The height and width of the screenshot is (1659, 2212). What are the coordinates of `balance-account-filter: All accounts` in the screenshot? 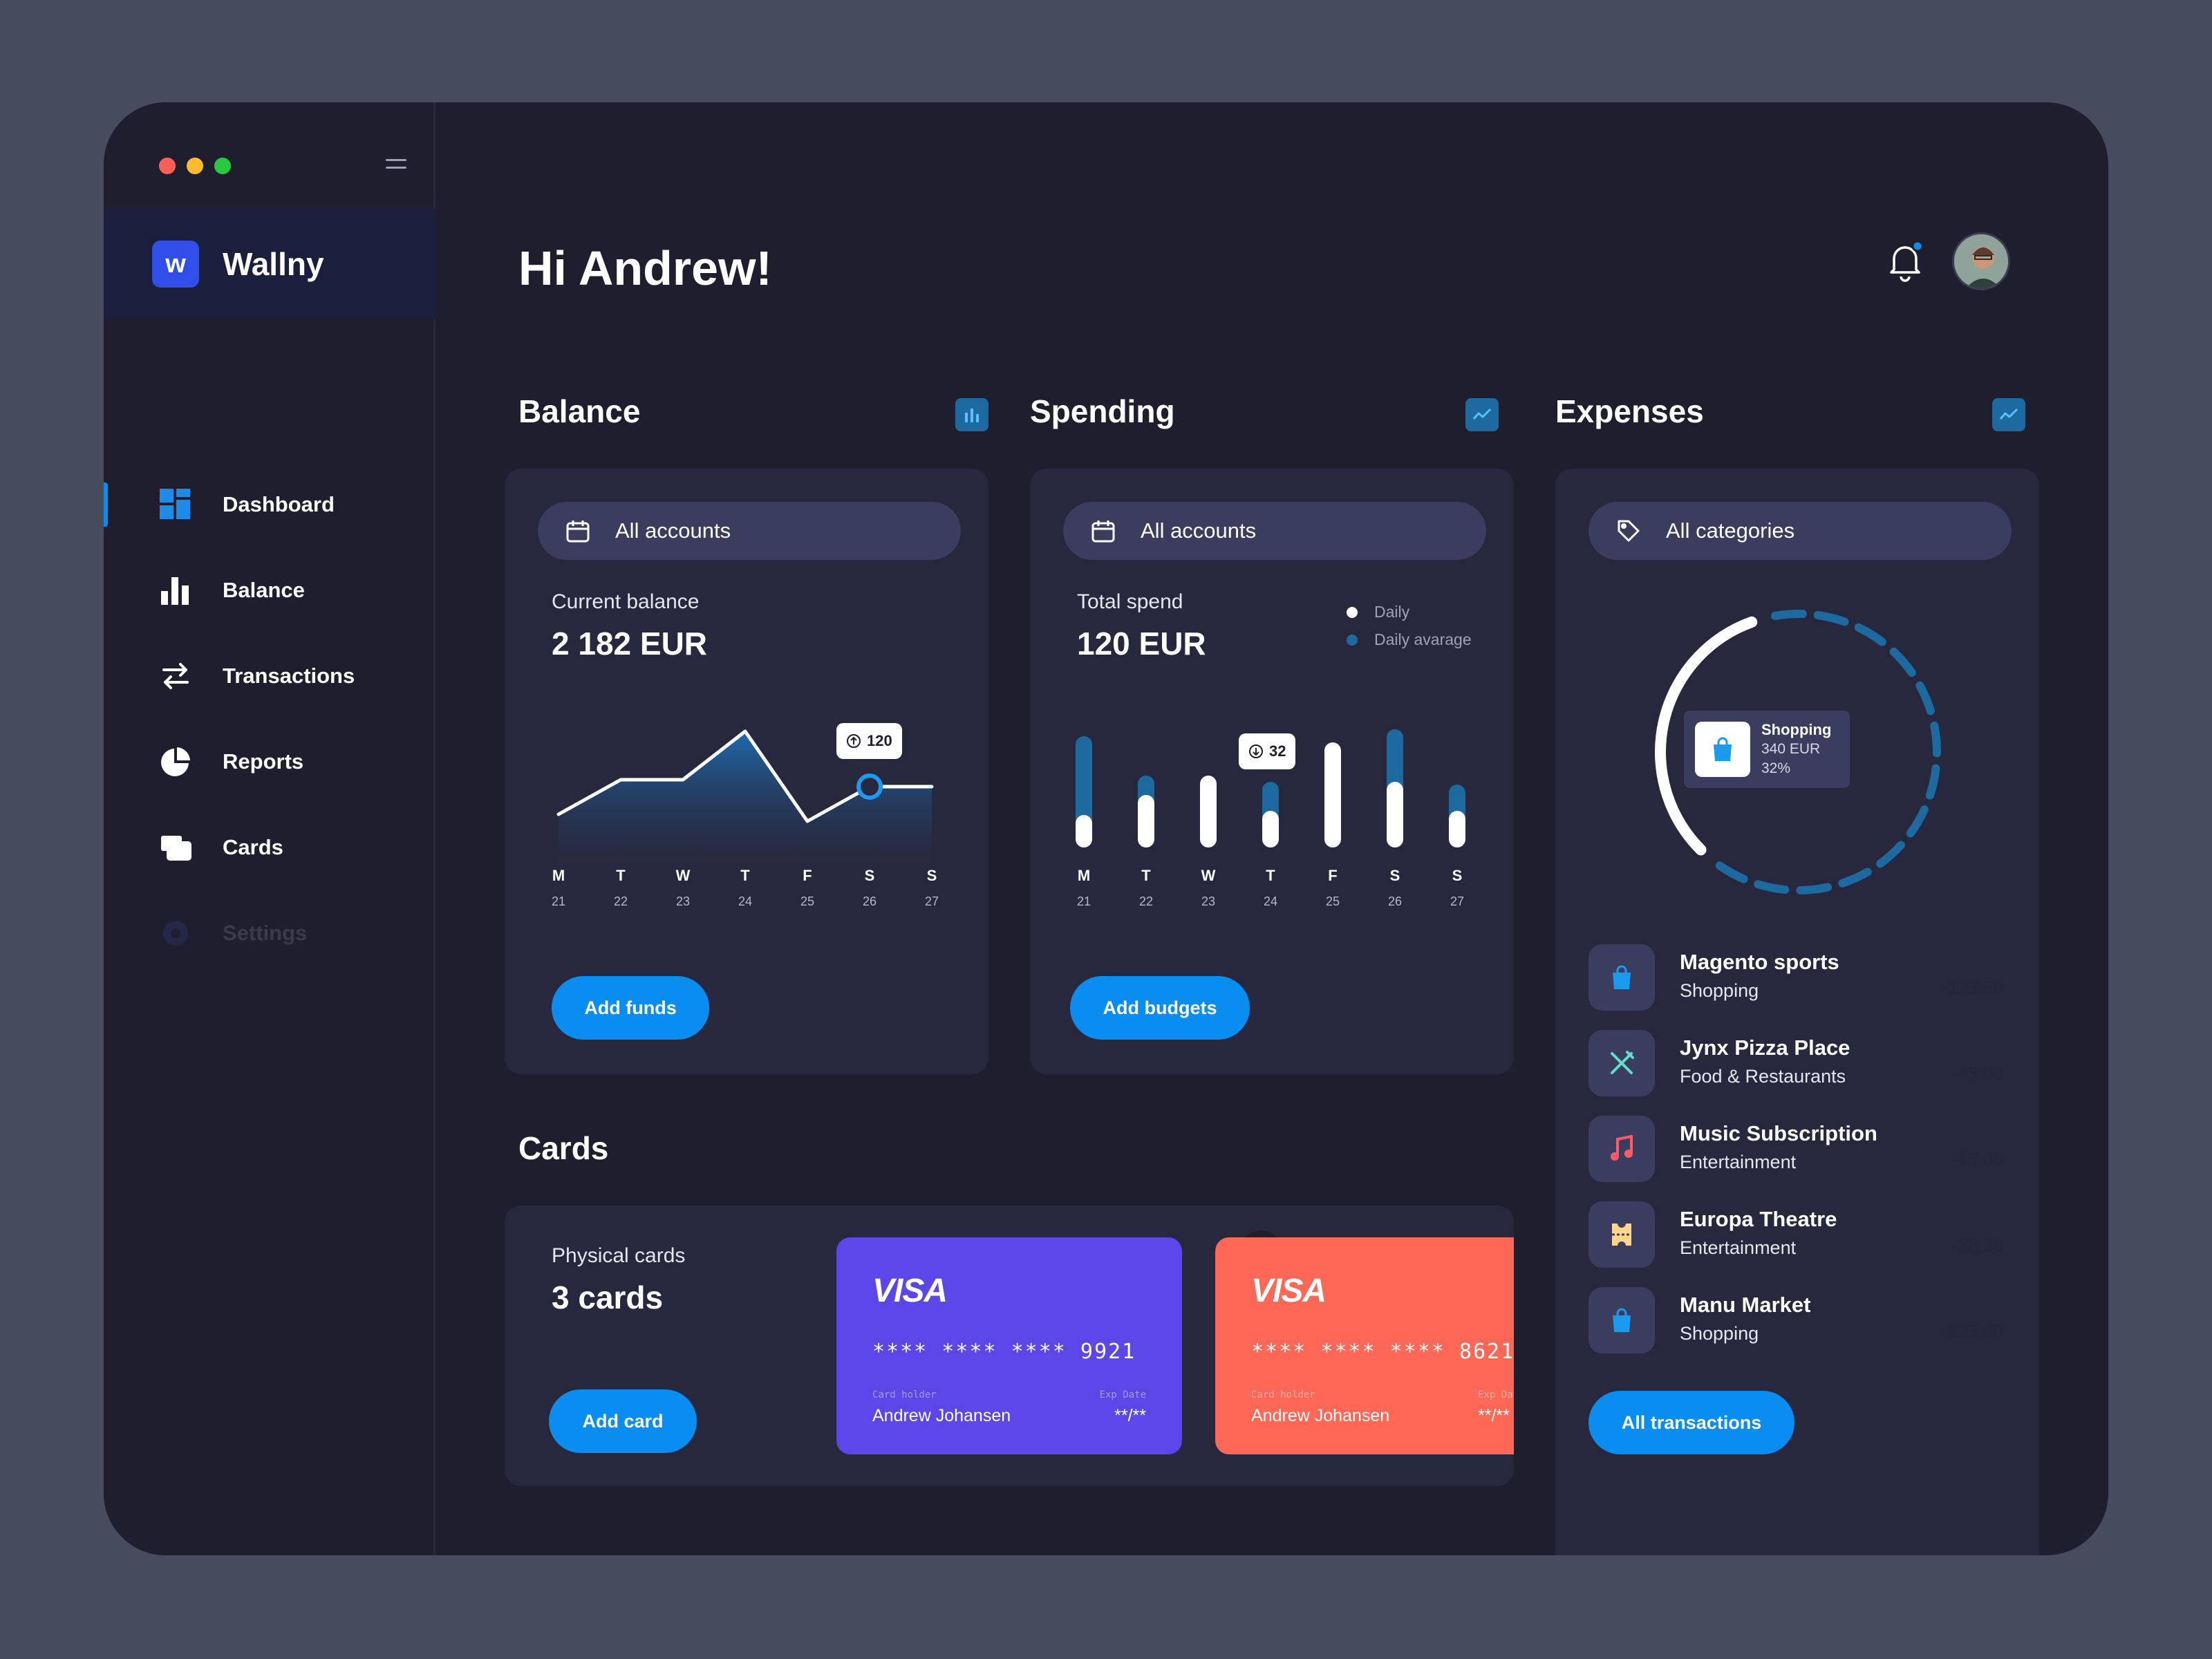 It's located at (749, 531).